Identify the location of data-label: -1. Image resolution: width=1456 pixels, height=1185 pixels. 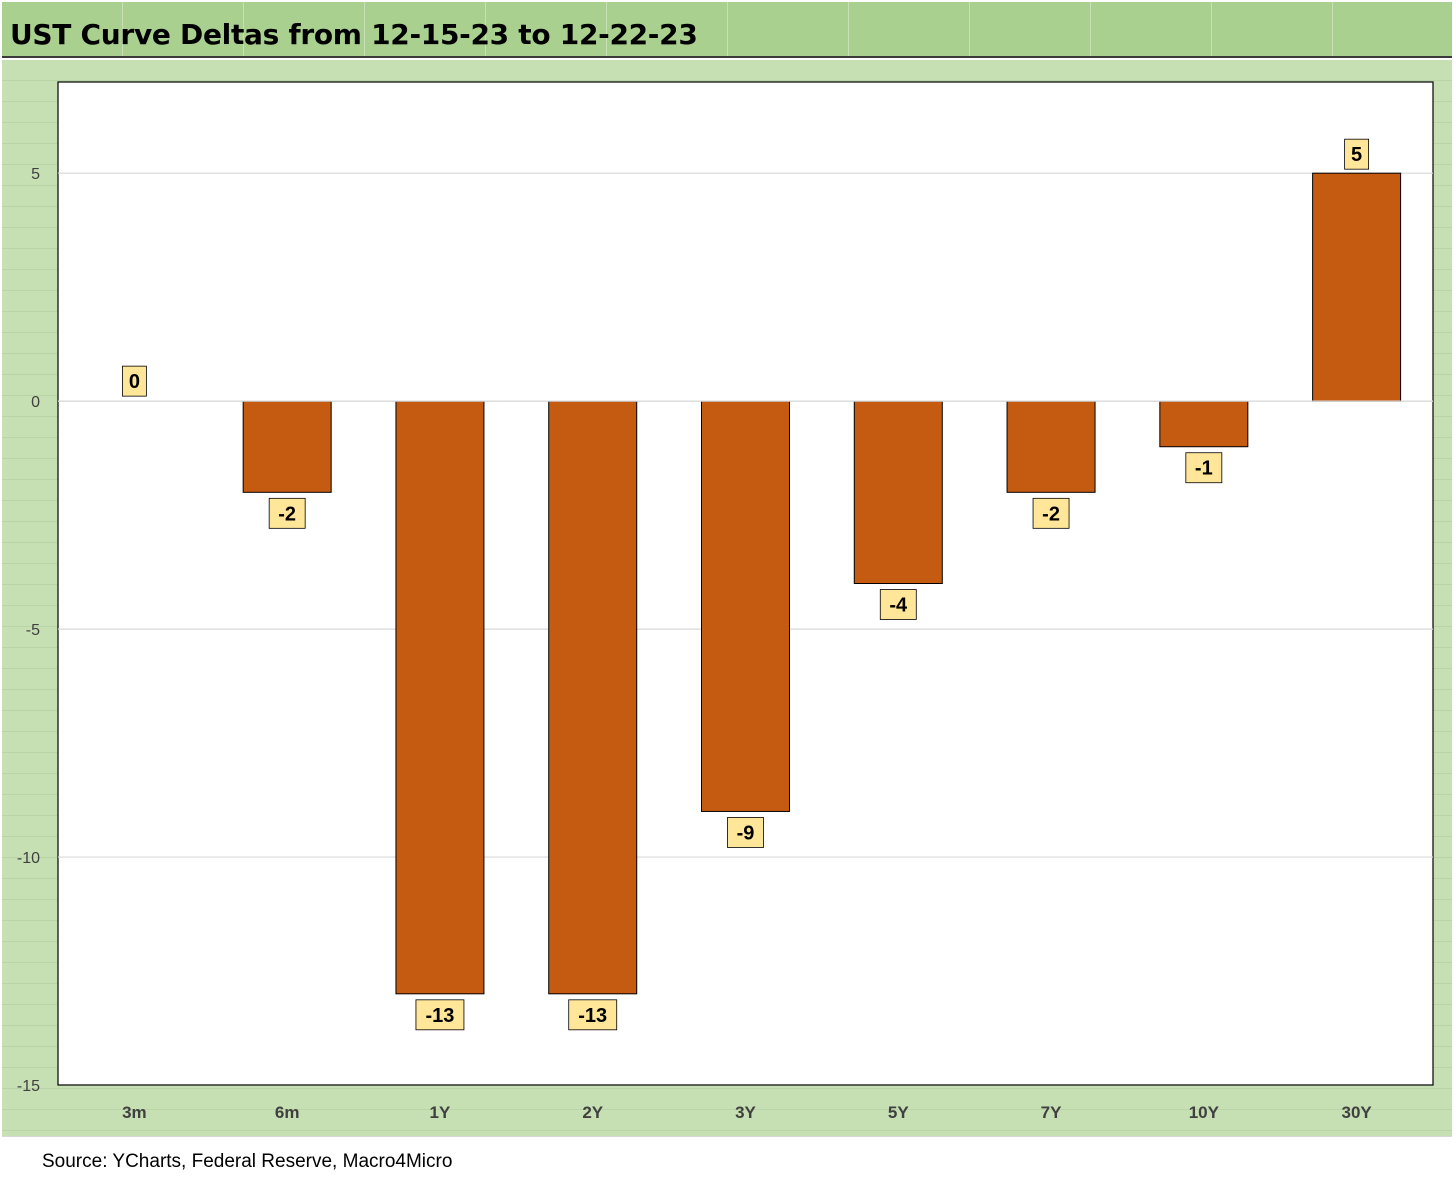
(1204, 469).